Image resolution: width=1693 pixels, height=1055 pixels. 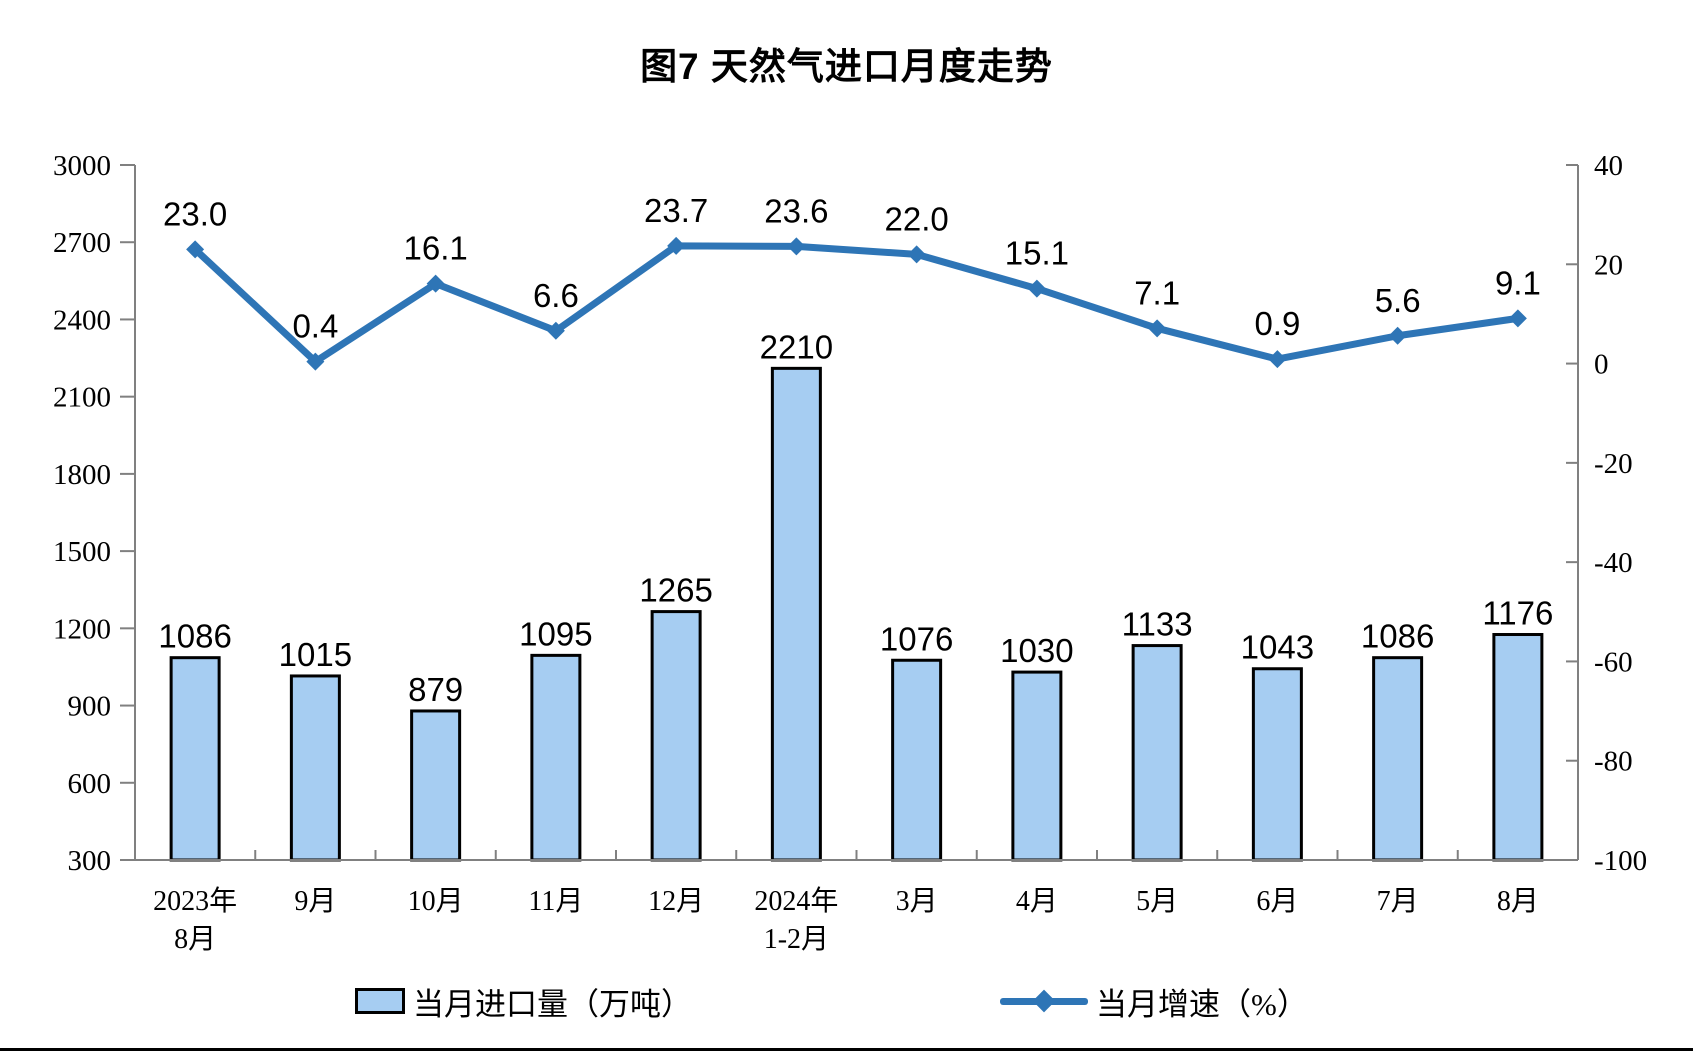 What do you see at coordinates (195, 901) in the screenshot?
I see `x-axis-category-label: 2023年` at bounding box center [195, 901].